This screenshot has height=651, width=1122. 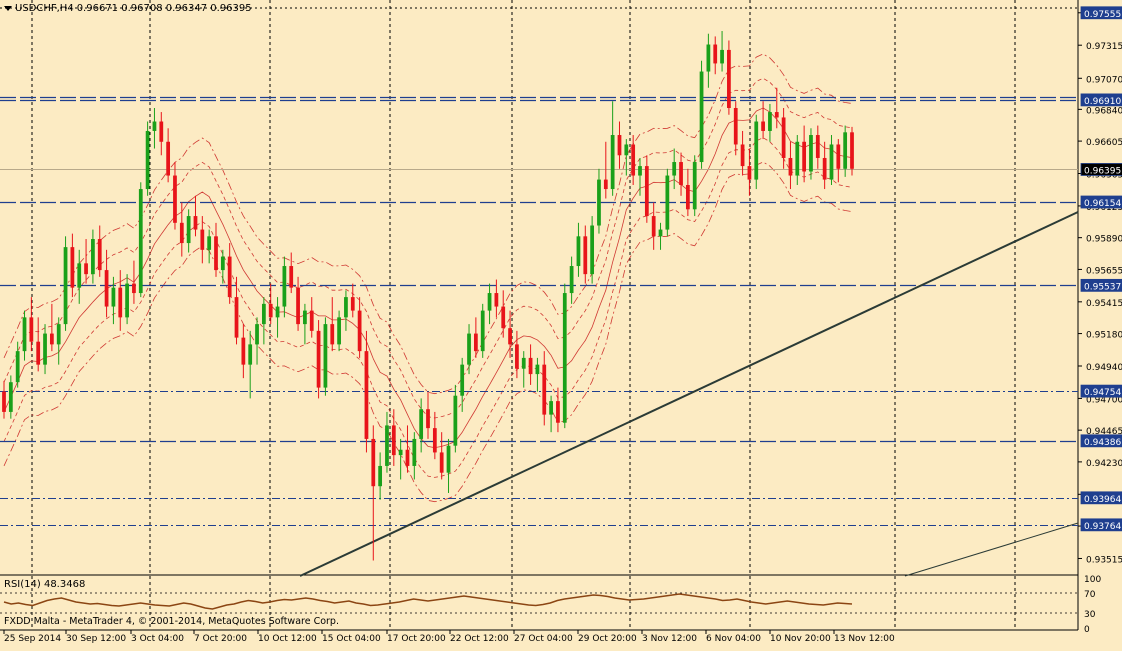 What do you see at coordinates (669, 639) in the screenshot?
I see `time-tick-label: 3 Nov 12:00` at bounding box center [669, 639].